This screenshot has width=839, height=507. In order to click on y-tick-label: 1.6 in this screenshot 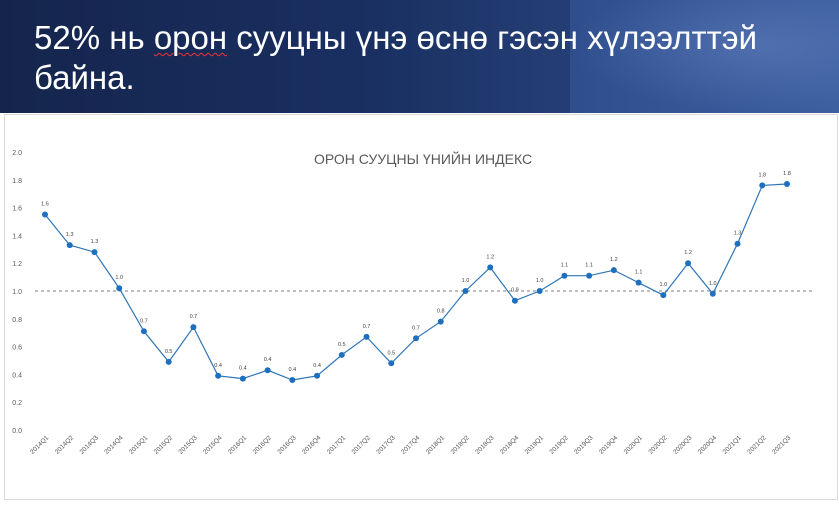, I will do `click(17, 209)`.